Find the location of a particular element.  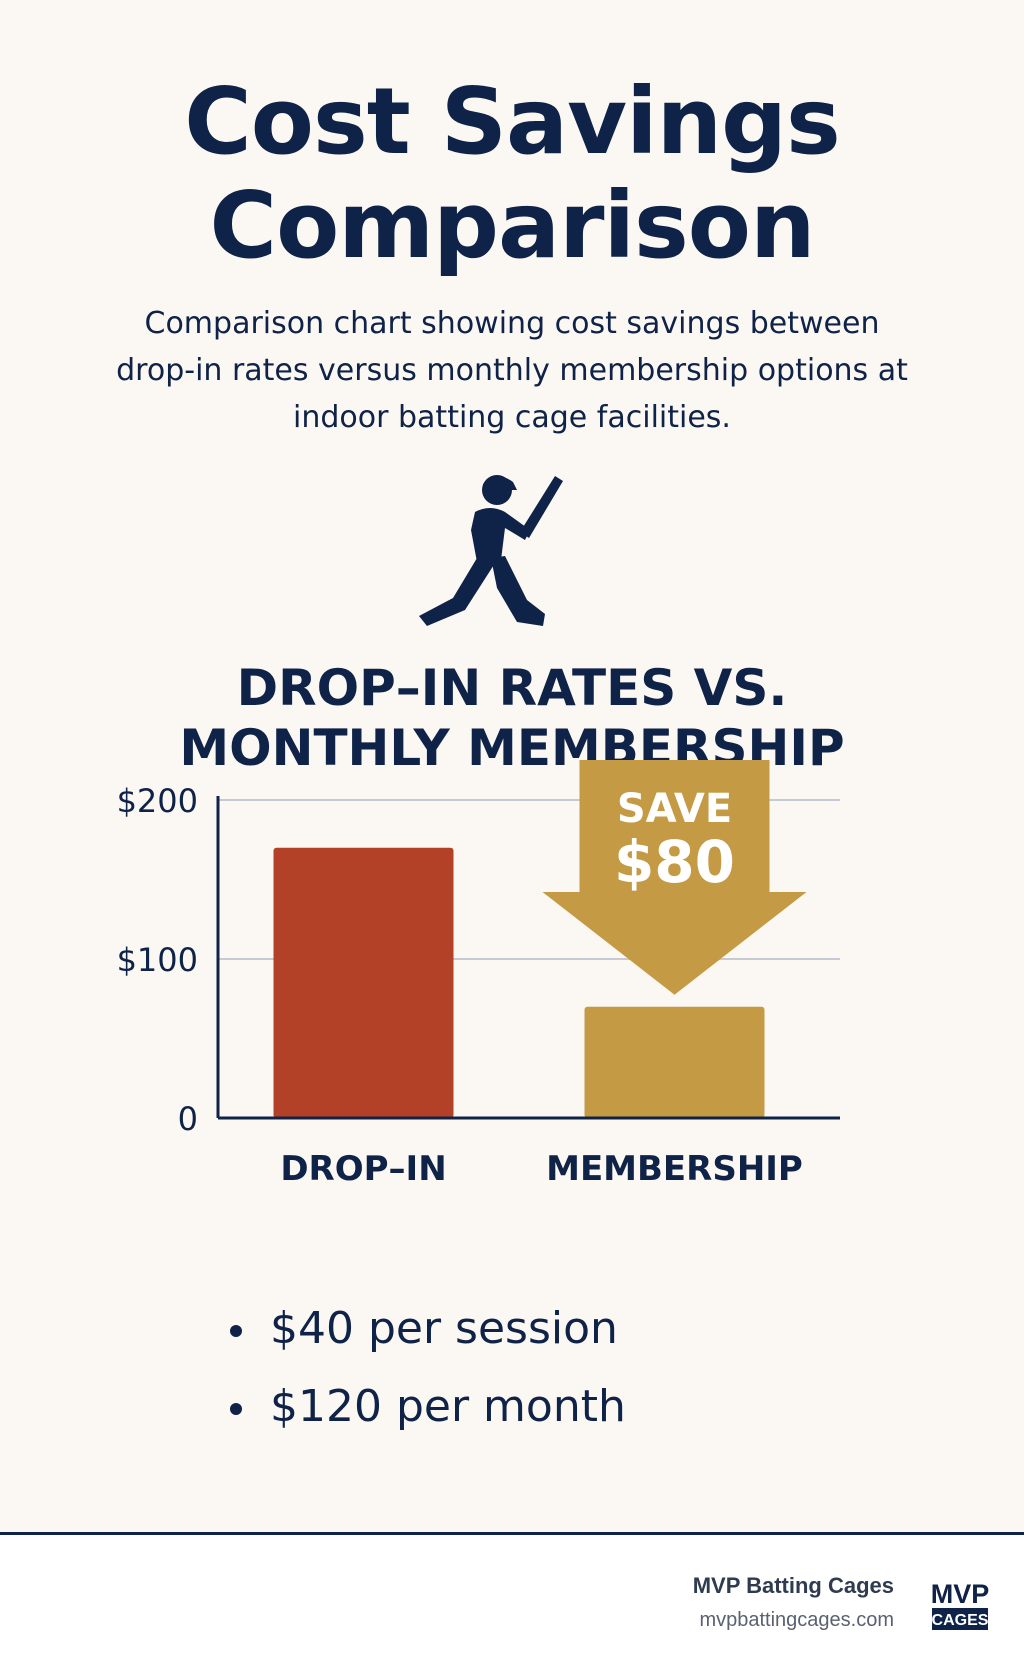

brand-name: MVP Batting Cages is located at coordinates (793, 1585).